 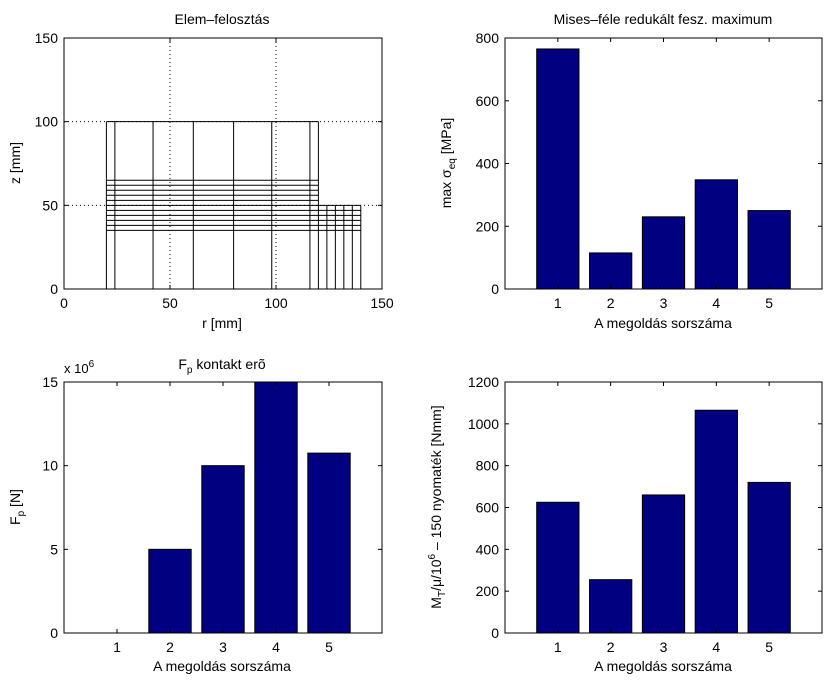 What do you see at coordinates (488, 226) in the screenshot?
I see `mises-y-tick-label: 200` at bounding box center [488, 226].